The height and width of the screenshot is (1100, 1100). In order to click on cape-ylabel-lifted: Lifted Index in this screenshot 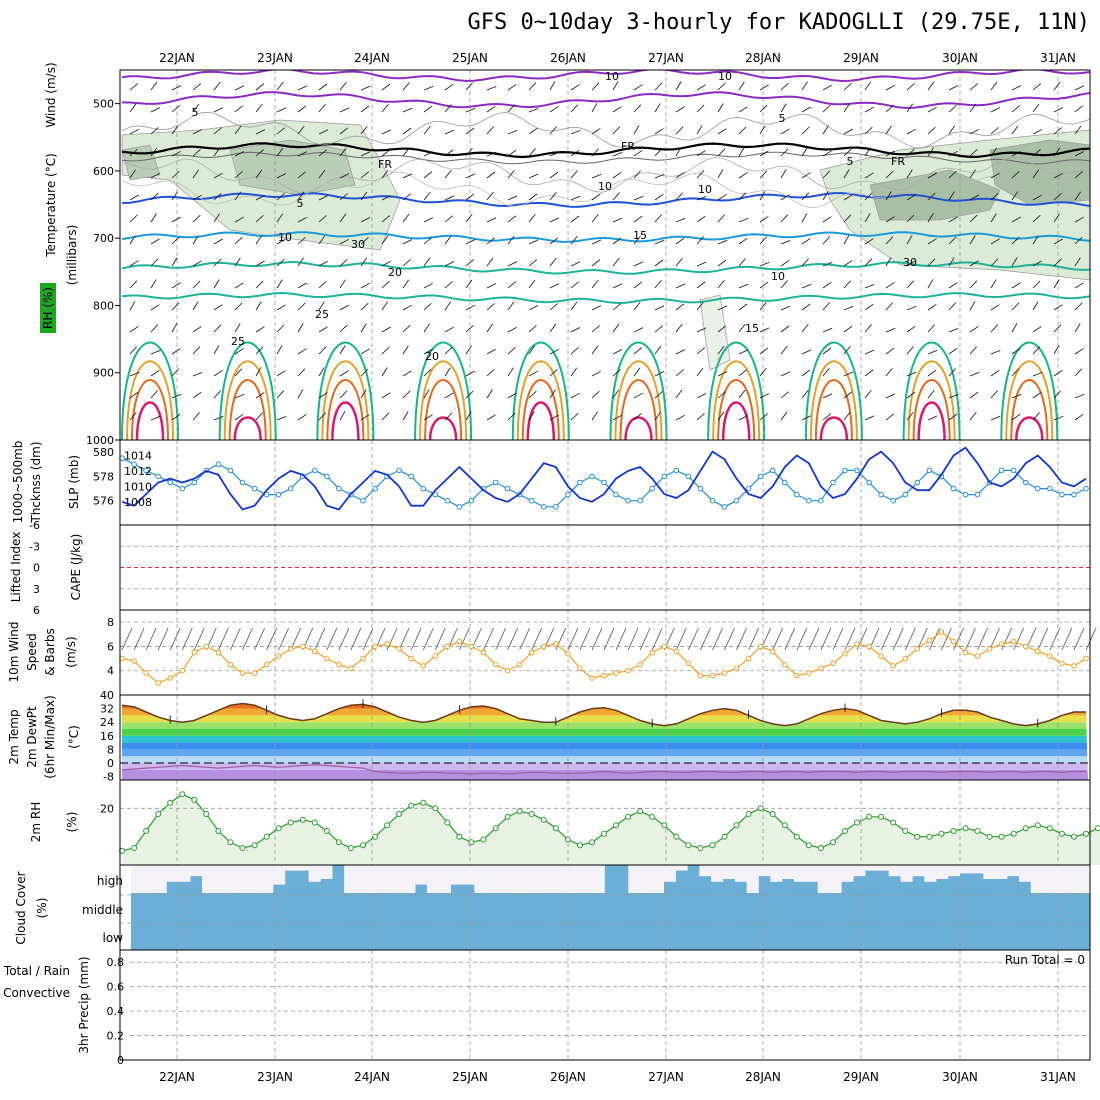, I will do `click(16, 567)`.